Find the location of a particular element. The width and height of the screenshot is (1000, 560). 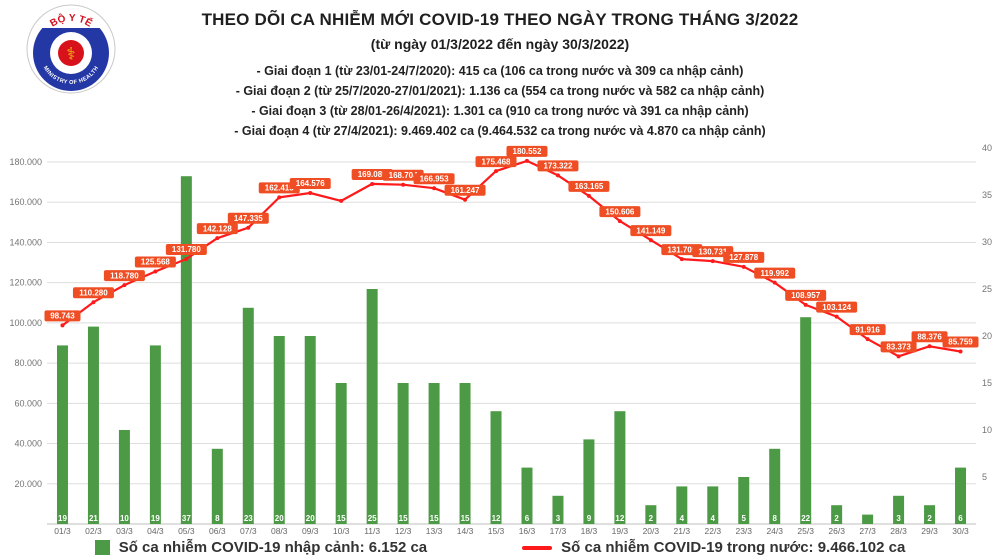

line-value-label: 166.953 is located at coordinates (434, 178).